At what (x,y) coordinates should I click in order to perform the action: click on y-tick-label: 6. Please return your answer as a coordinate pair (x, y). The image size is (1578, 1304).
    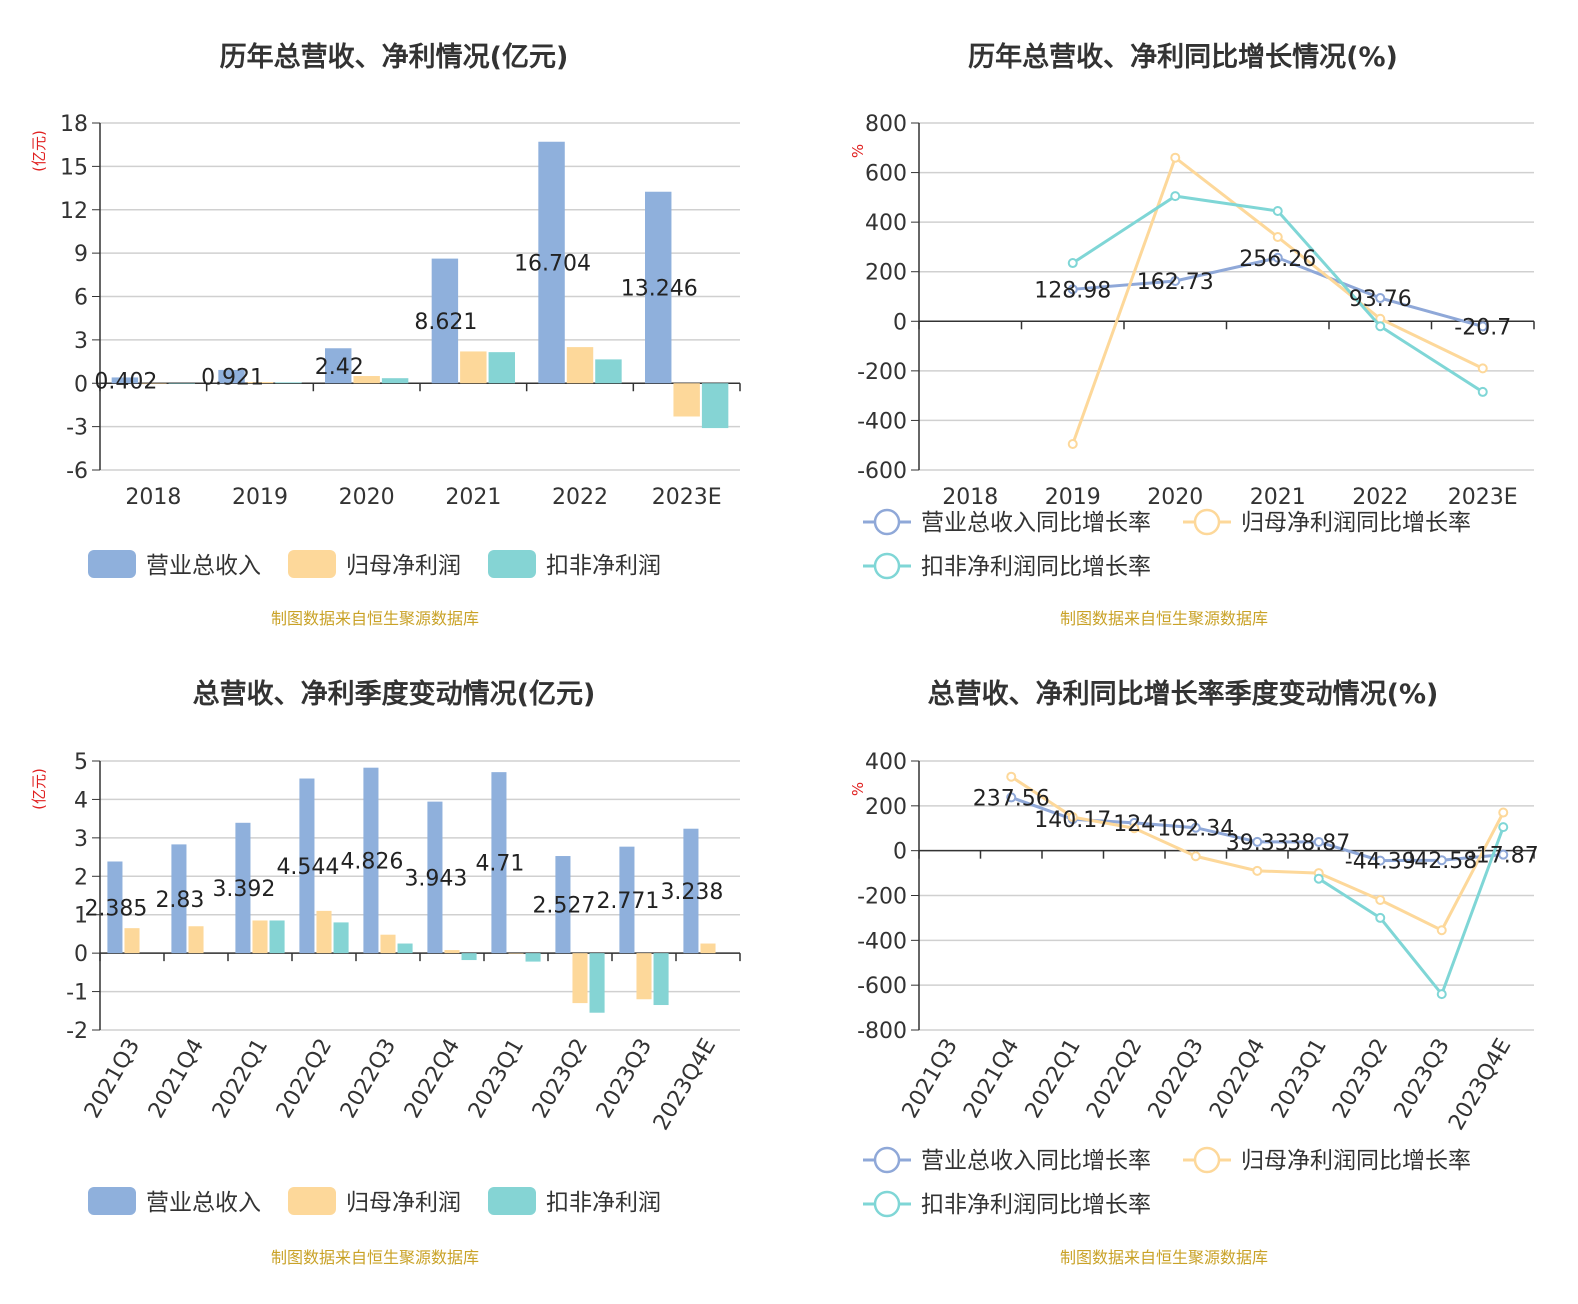
    Looking at the image, I should click on (81, 298).